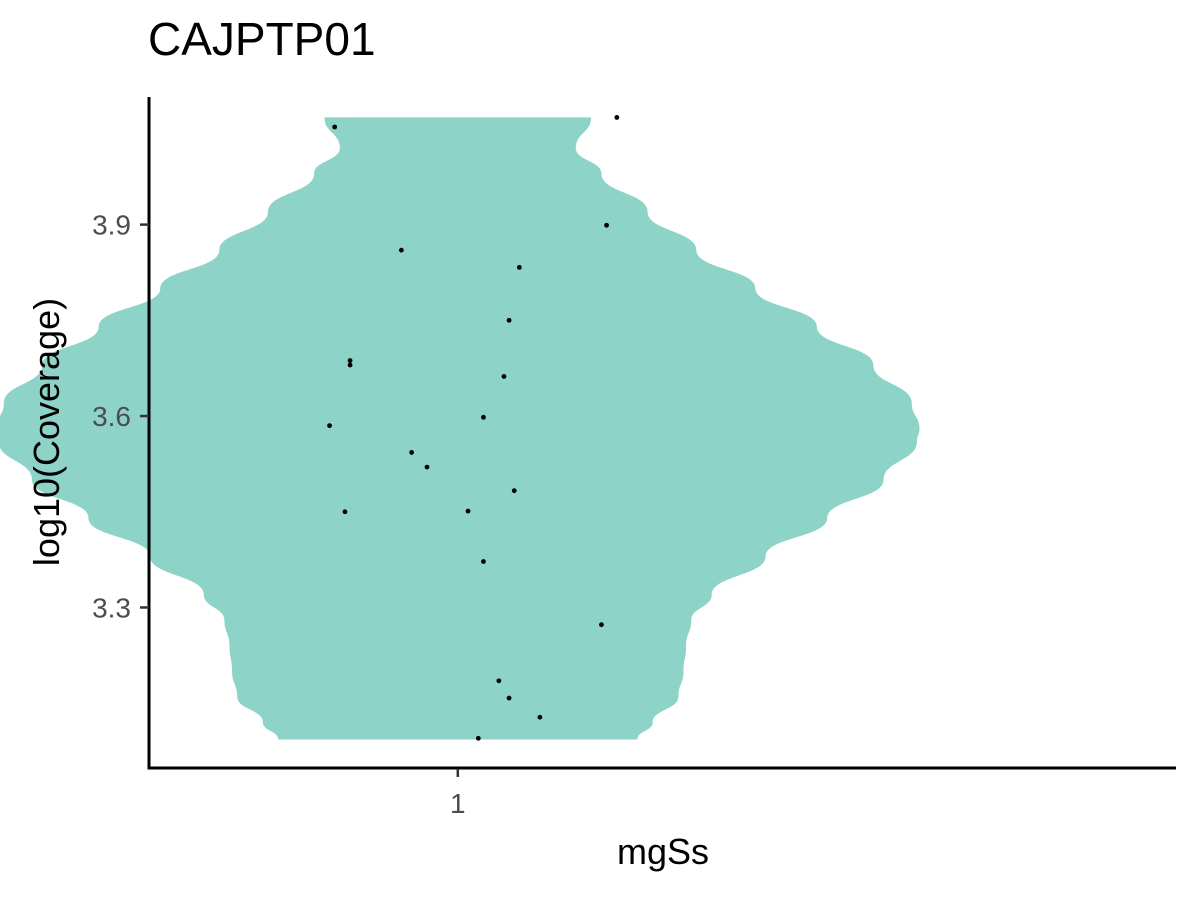  I want to click on y-tick-label: 3.3, so click(111, 607).